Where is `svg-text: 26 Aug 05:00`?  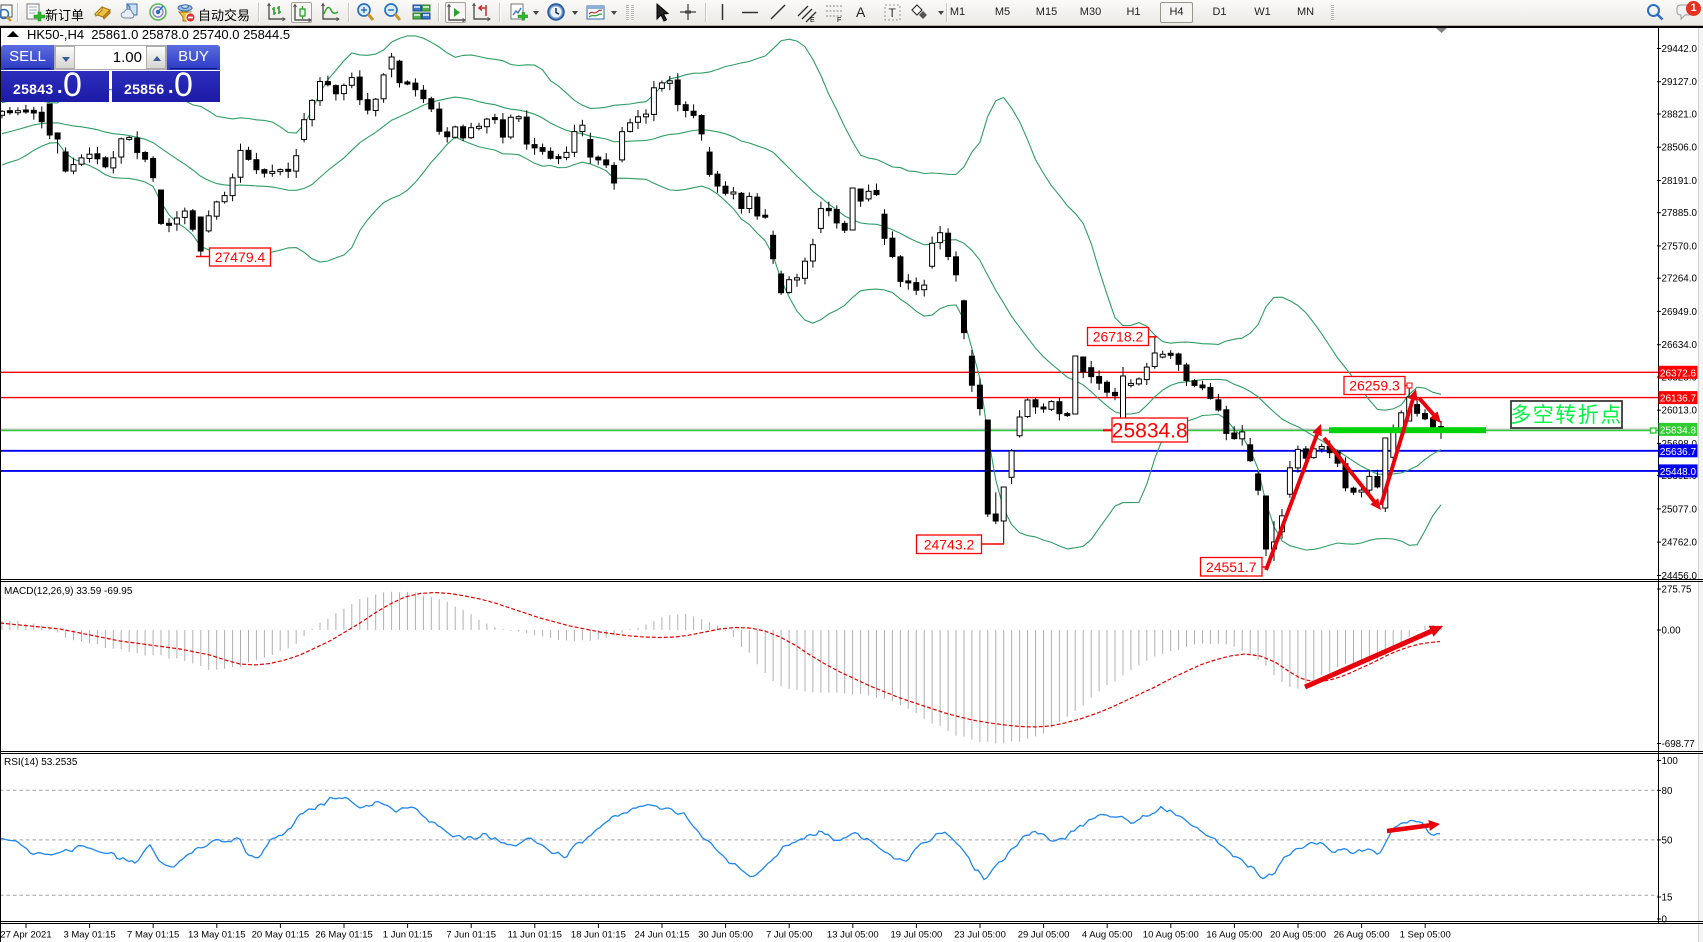 svg-text: 26 Aug 05:00 is located at coordinates (1362, 935).